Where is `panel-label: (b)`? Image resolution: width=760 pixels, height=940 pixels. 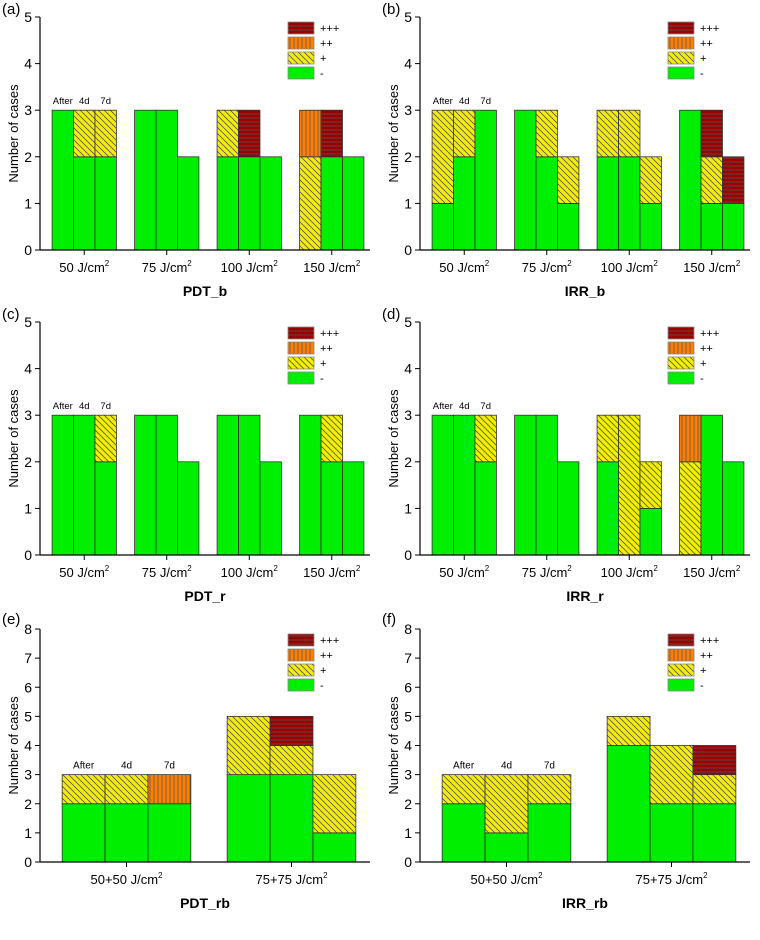 panel-label: (b) is located at coordinates (391, 9).